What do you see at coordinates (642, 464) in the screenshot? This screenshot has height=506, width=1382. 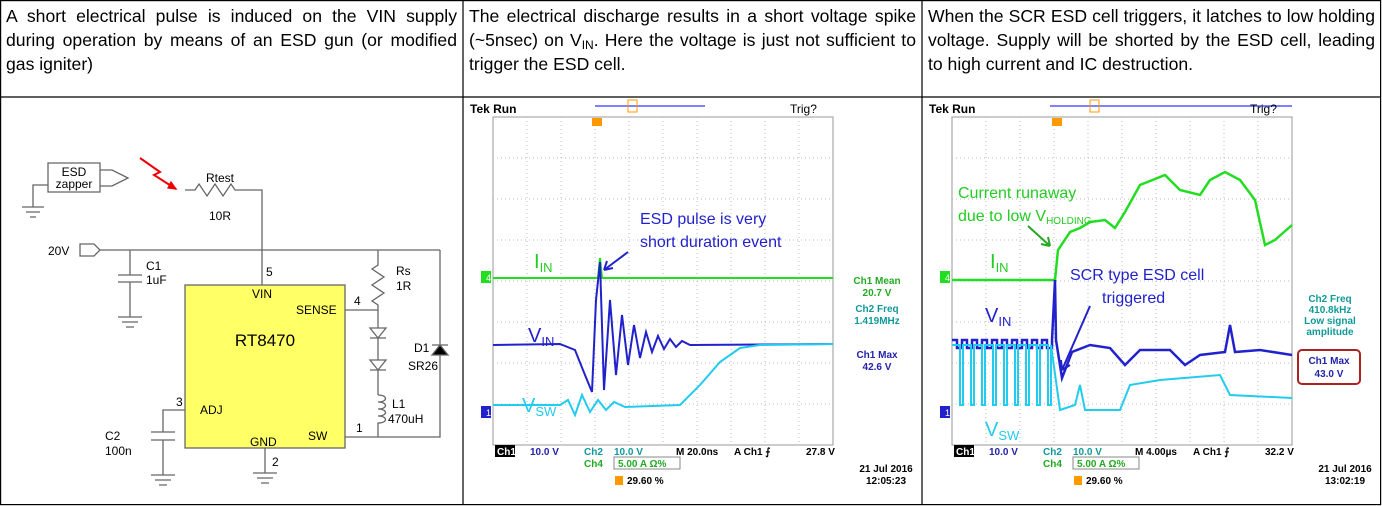 I see `scale: 5.00 A Ω%` at bounding box center [642, 464].